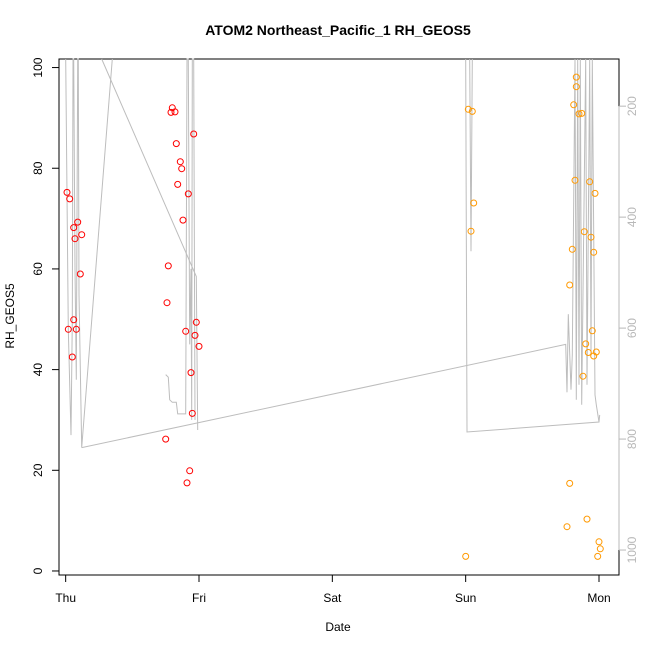 This screenshot has height=650, width=650. Describe the element at coordinates (38, 470) in the screenshot. I see `y-tick-label-2: 20` at that location.